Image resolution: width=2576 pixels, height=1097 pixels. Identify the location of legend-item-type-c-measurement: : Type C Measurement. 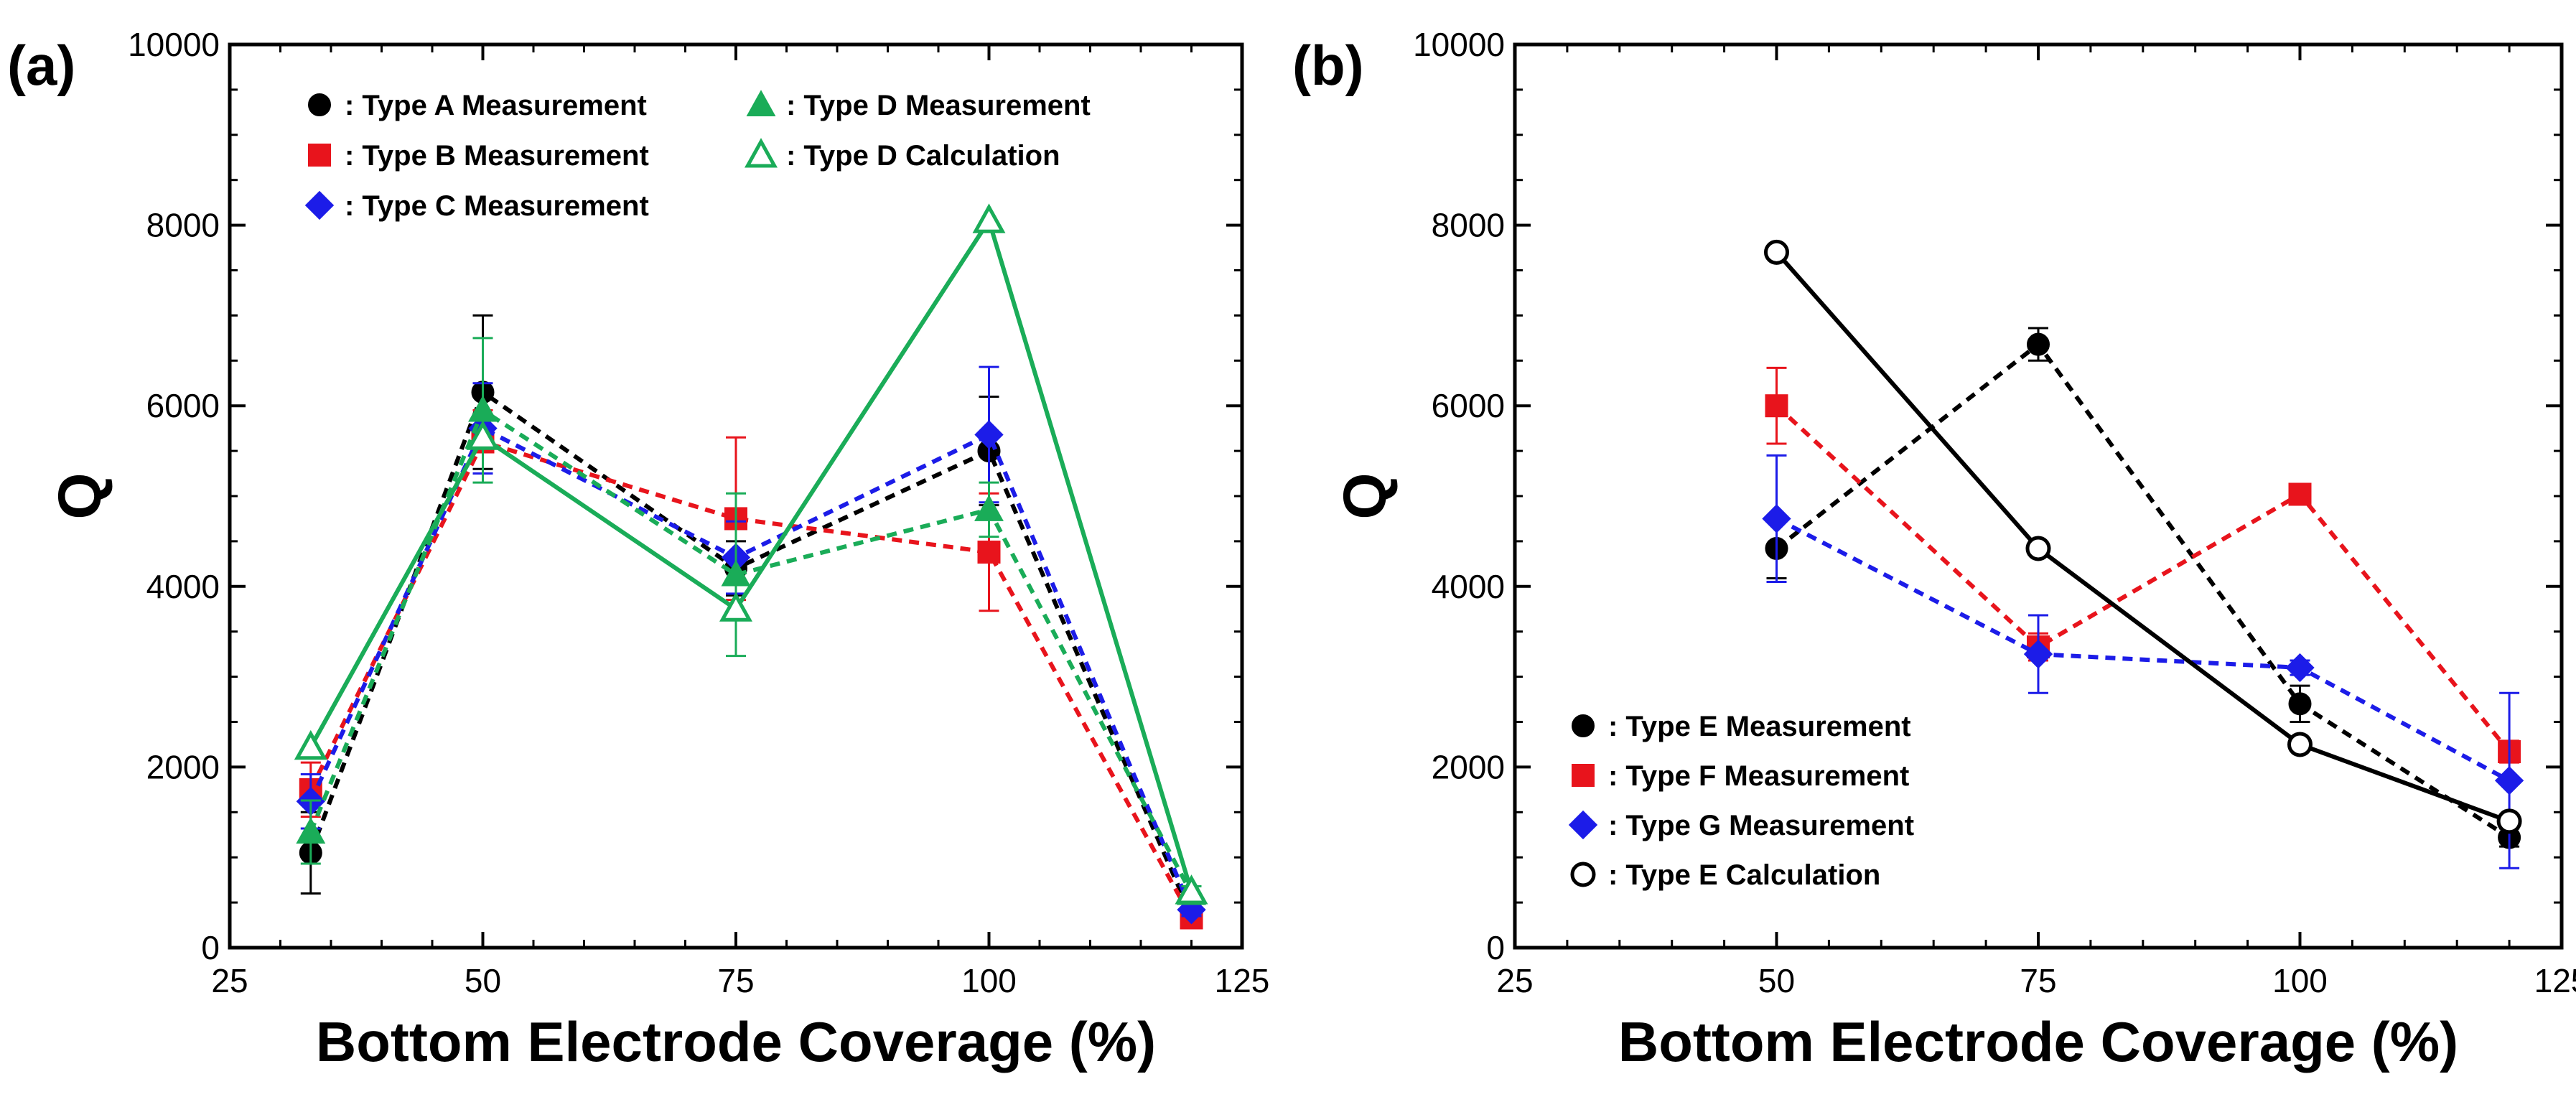
(476, 206).